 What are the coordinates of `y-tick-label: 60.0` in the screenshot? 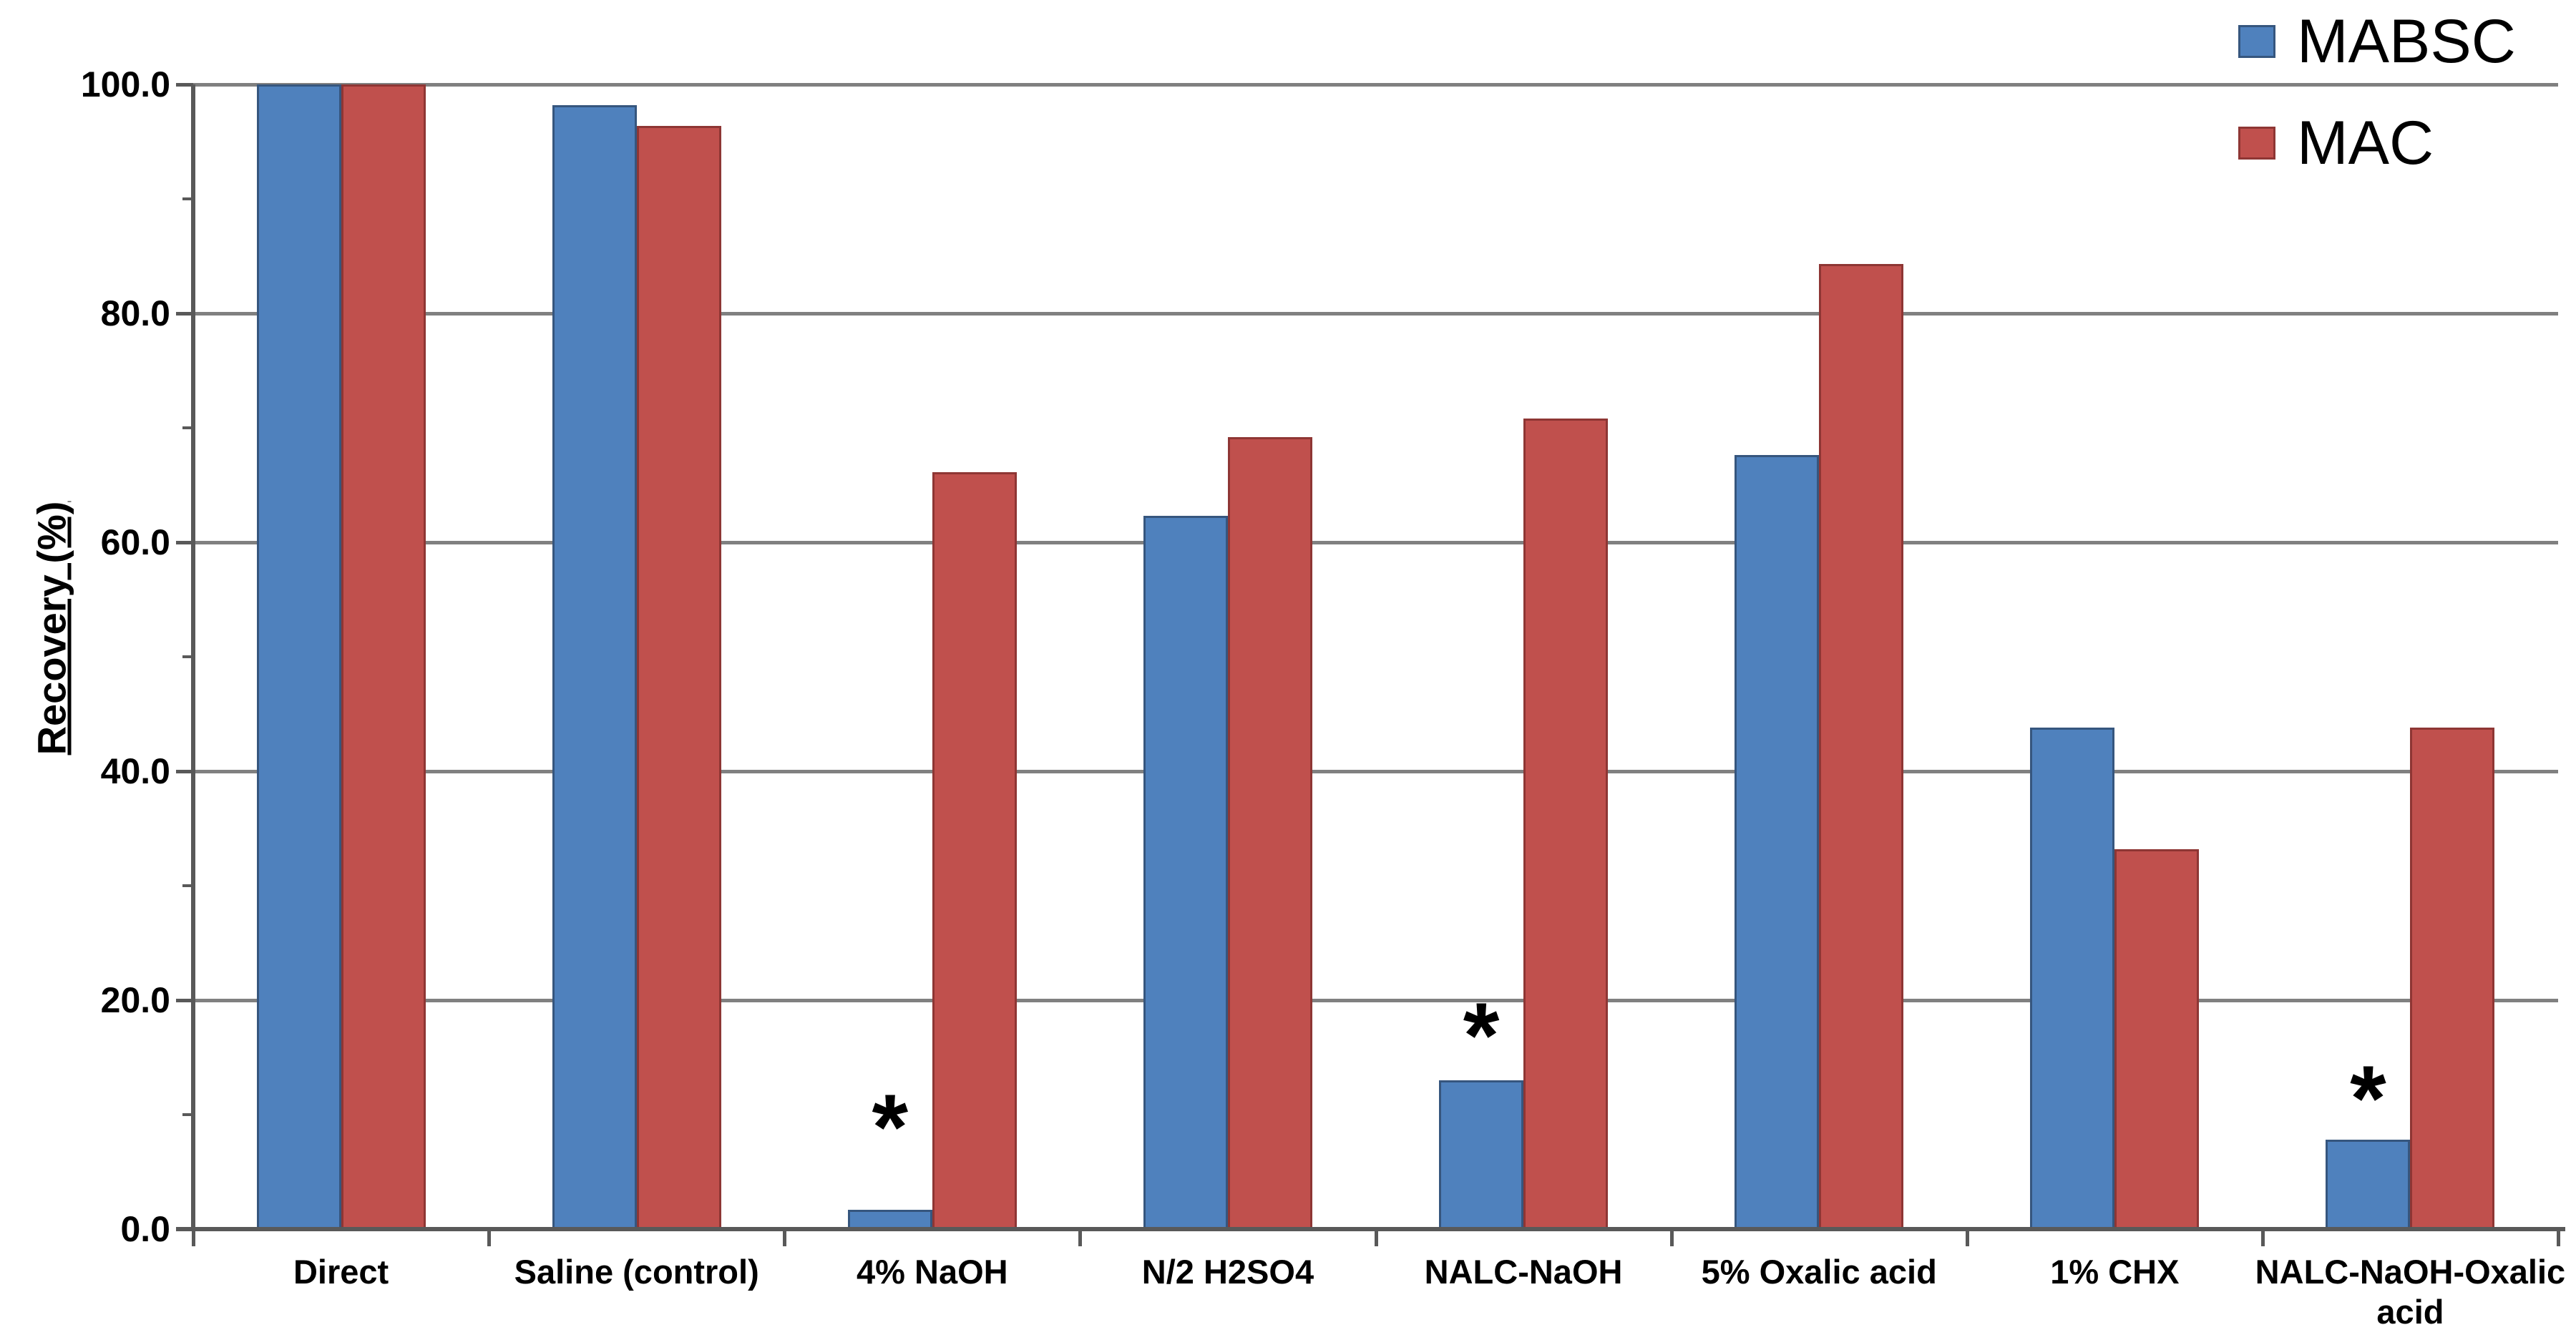 It's located at (135, 542).